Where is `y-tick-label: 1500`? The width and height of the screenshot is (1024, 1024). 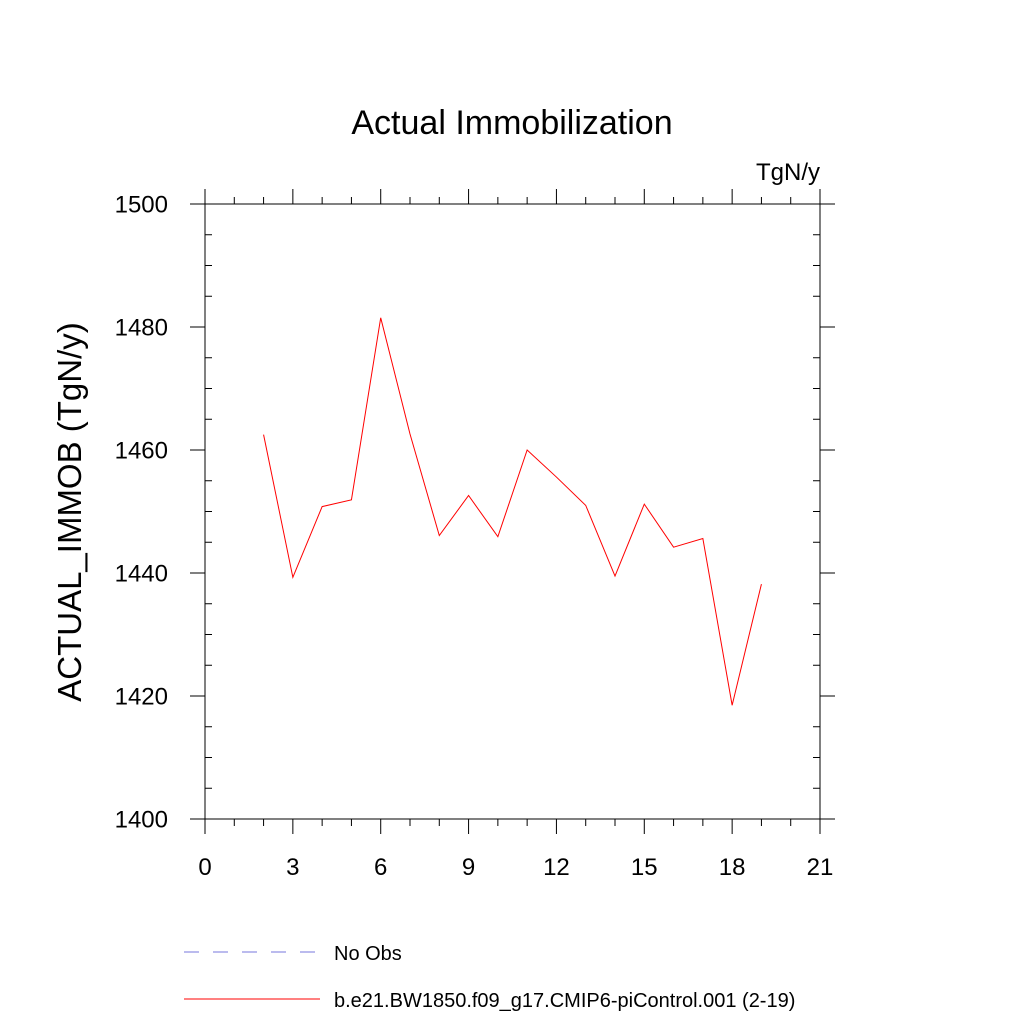 y-tick-label: 1500 is located at coordinates (141, 205).